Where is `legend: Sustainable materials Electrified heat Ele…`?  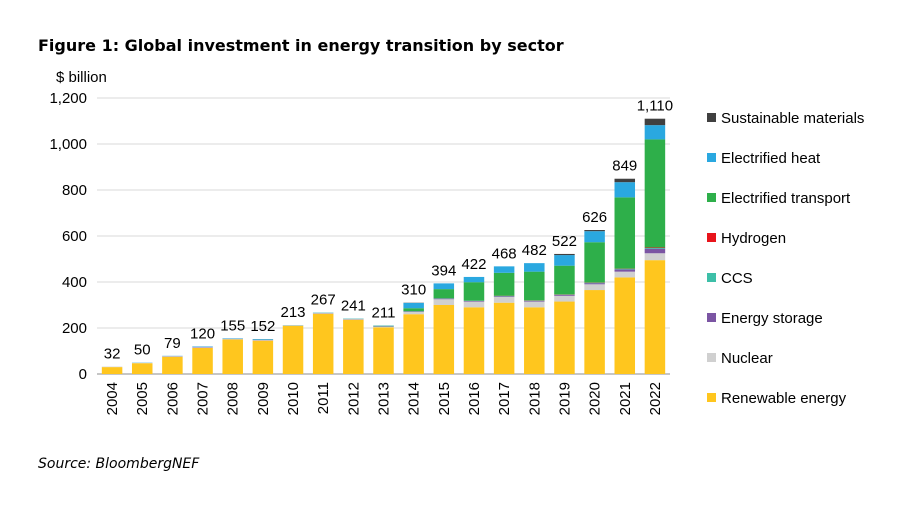
legend: Sustainable materials Electrified heat Ele… is located at coordinates (785, 258).